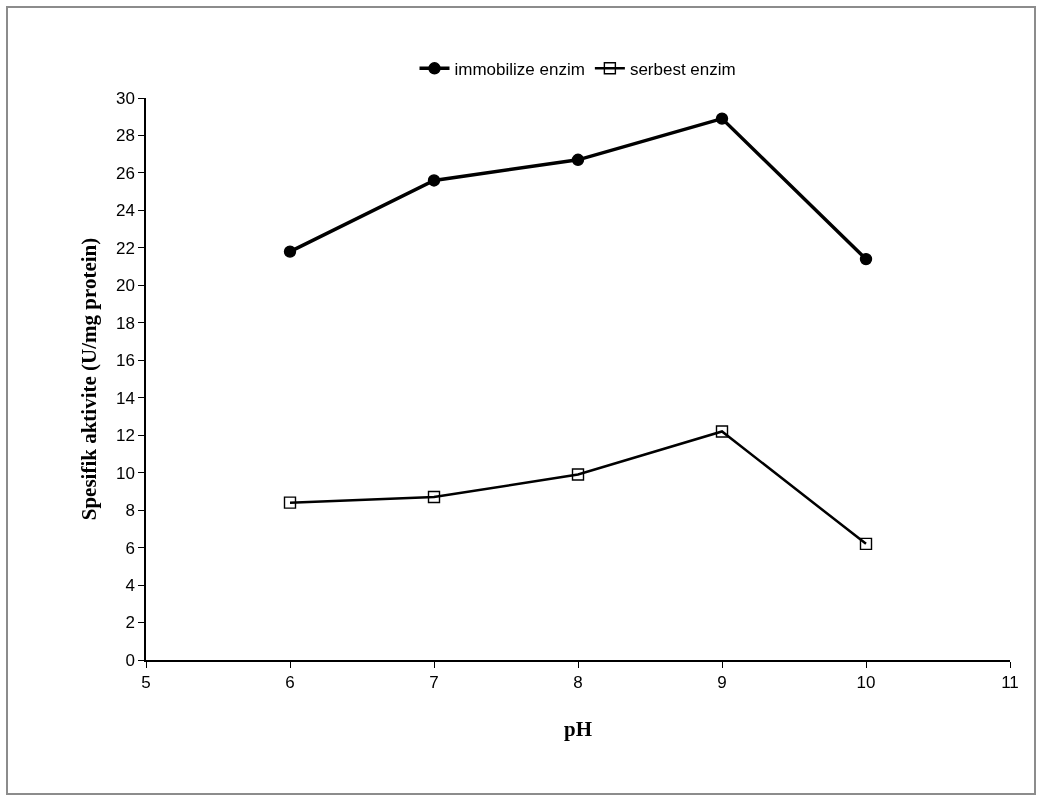  What do you see at coordinates (125, 323) in the screenshot?
I see `y-tick-label: 18` at bounding box center [125, 323].